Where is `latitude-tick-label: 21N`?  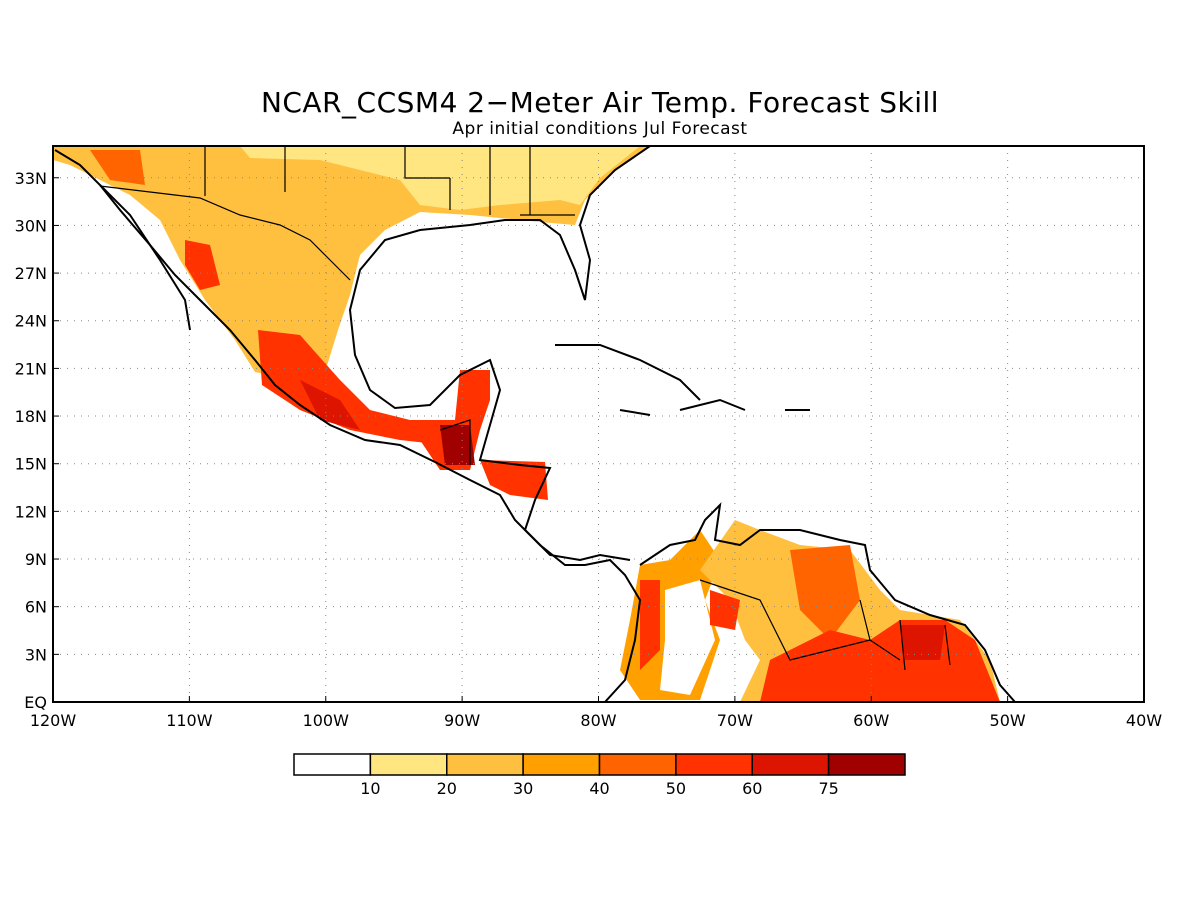 latitude-tick-label: 21N is located at coordinates (31, 368).